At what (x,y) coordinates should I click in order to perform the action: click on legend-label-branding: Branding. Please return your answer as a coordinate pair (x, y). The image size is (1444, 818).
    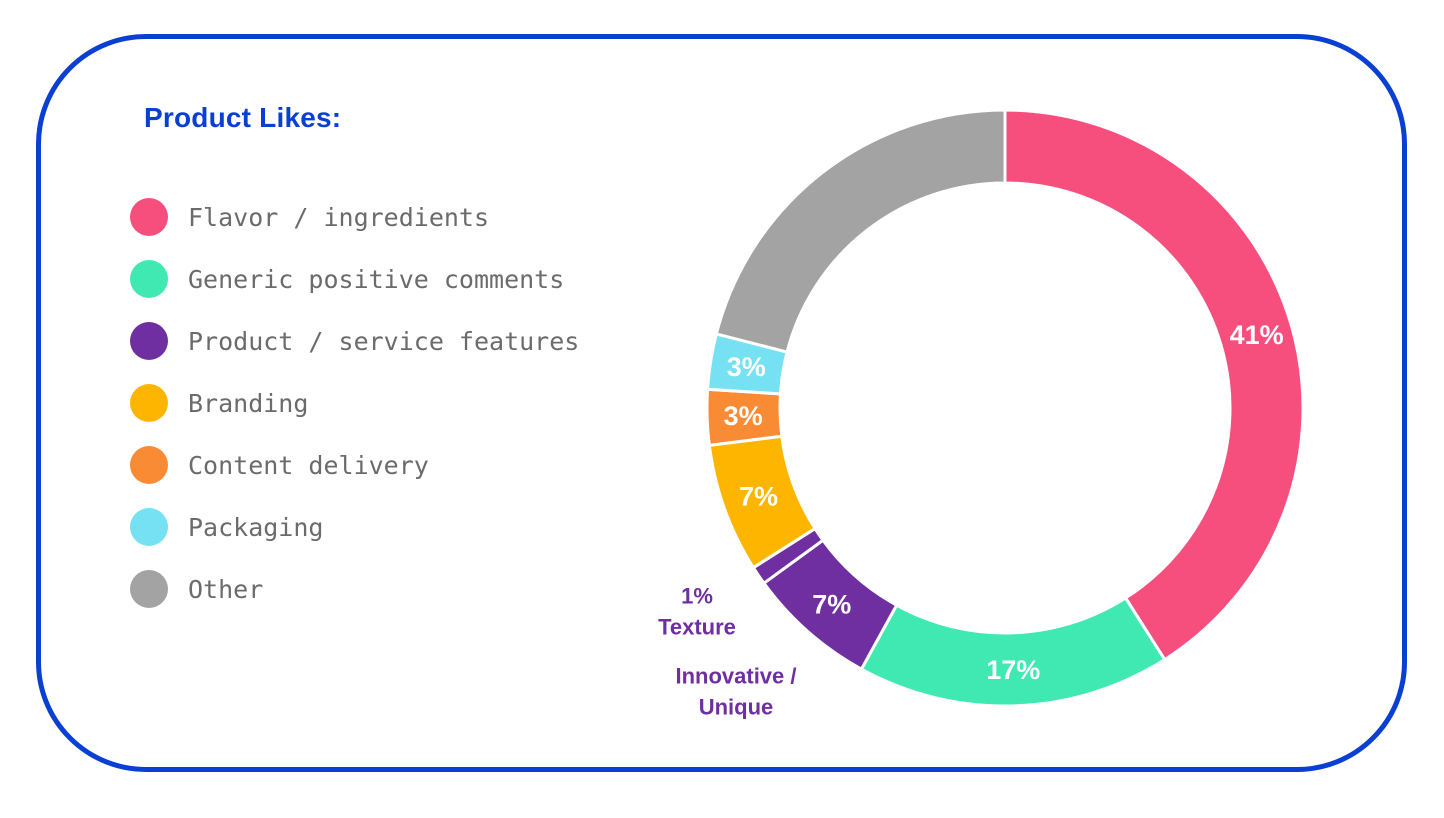
    Looking at the image, I should click on (248, 403).